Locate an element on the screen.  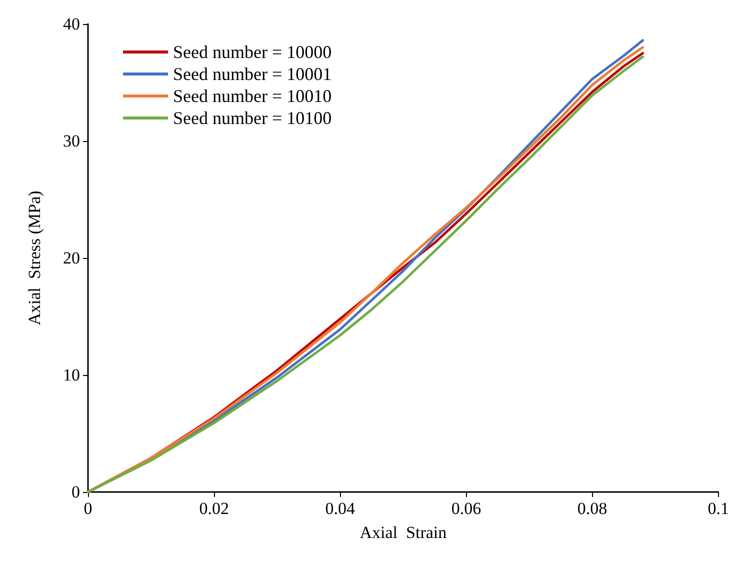
legend-label: Seed number = 10001 is located at coordinates (252, 74).